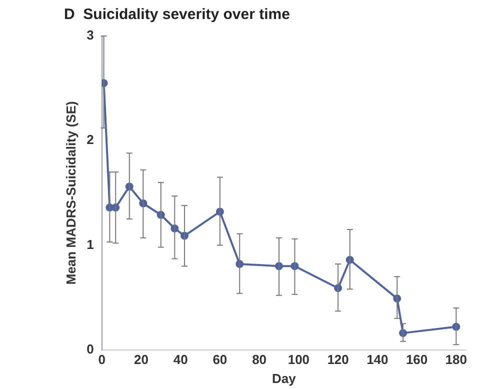 The image size is (480, 389). Describe the element at coordinates (456, 360) in the screenshot. I see `x-tick-label: 180` at that location.